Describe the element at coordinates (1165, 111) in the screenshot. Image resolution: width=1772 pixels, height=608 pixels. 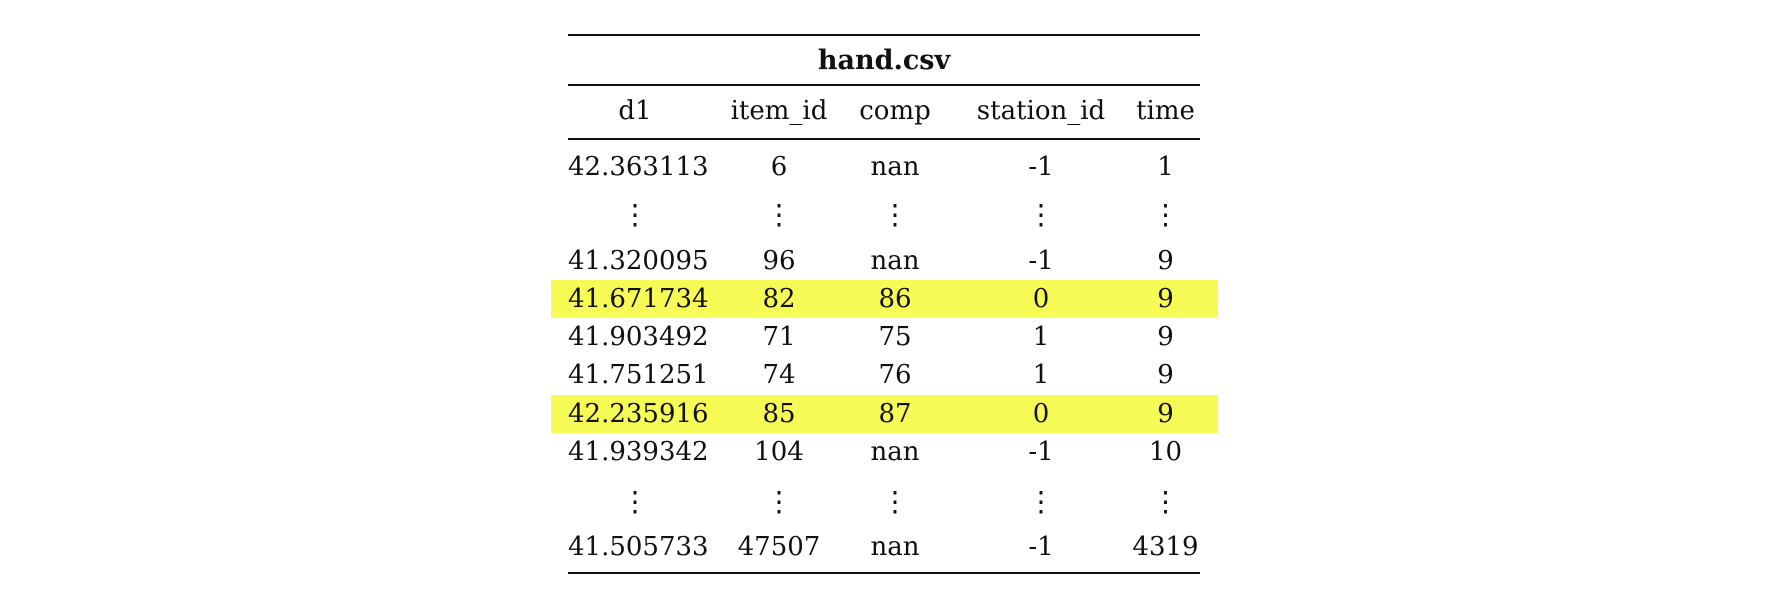
I see `column-header-time: time` at that location.